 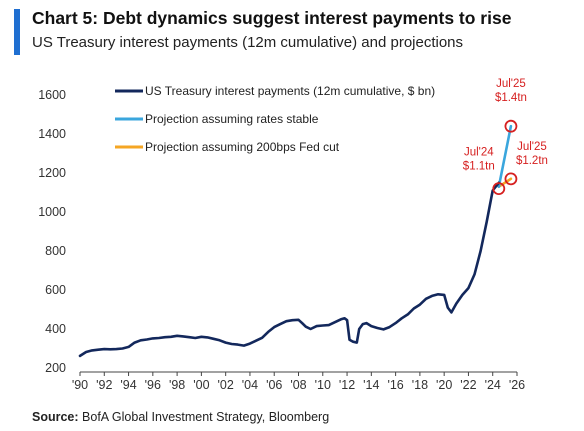 What do you see at coordinates (52, 95) in the screenshot?
I see `y-tick-label: 1600` at bounding box center [52, 95].